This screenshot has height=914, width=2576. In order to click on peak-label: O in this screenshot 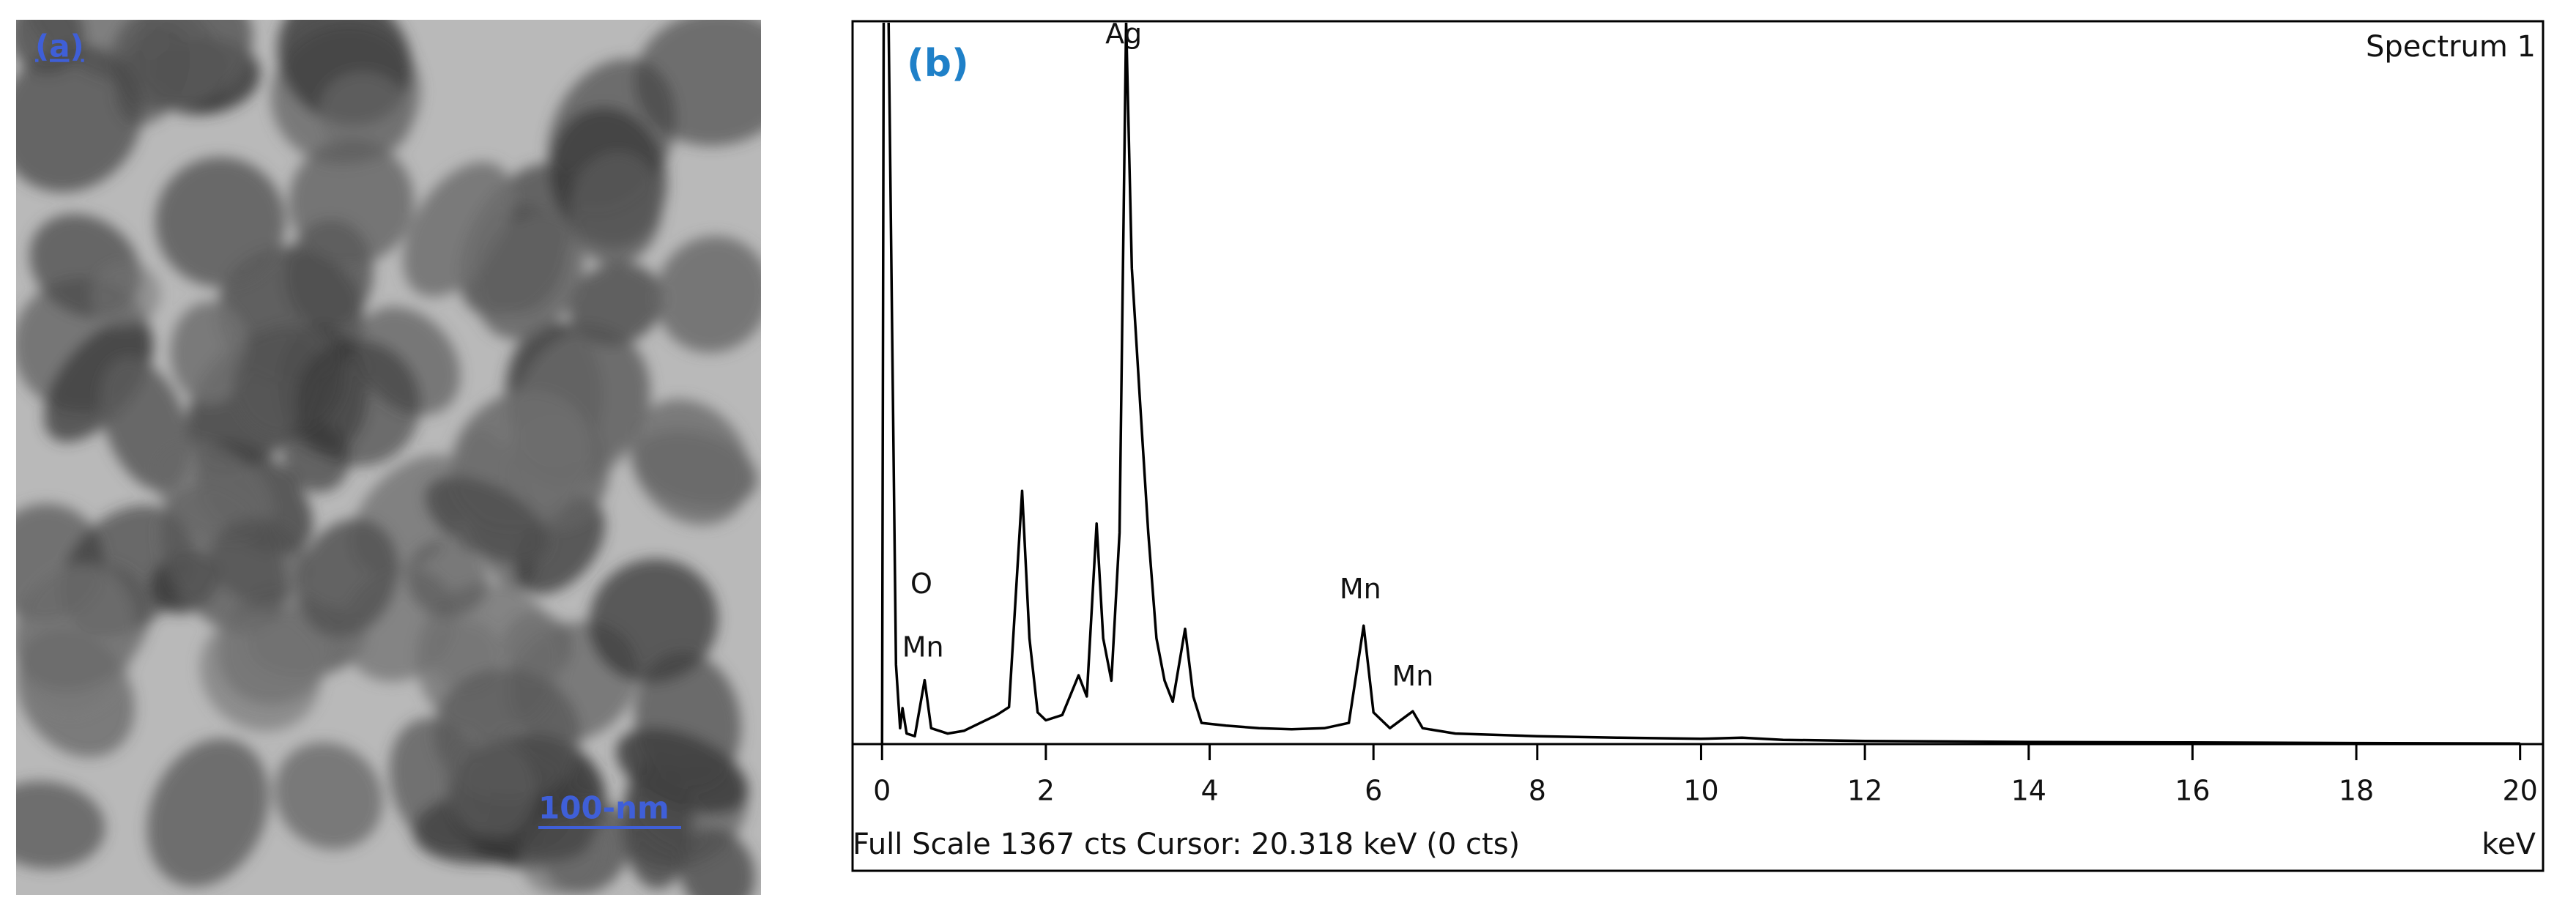, I will do `click(921, 584)`.